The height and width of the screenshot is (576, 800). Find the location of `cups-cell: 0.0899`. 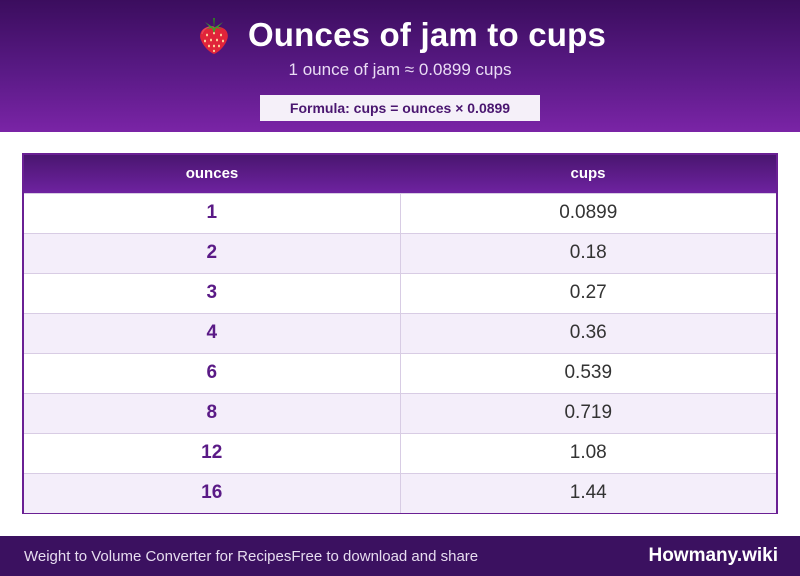

cups-cell: 0.0899 is located at coordinates (588, 212).